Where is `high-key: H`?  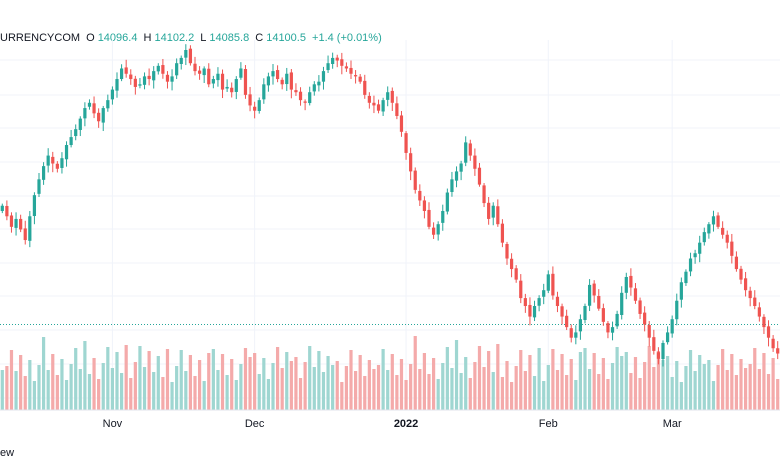 high-key: H is located at coordinates (147, 38).